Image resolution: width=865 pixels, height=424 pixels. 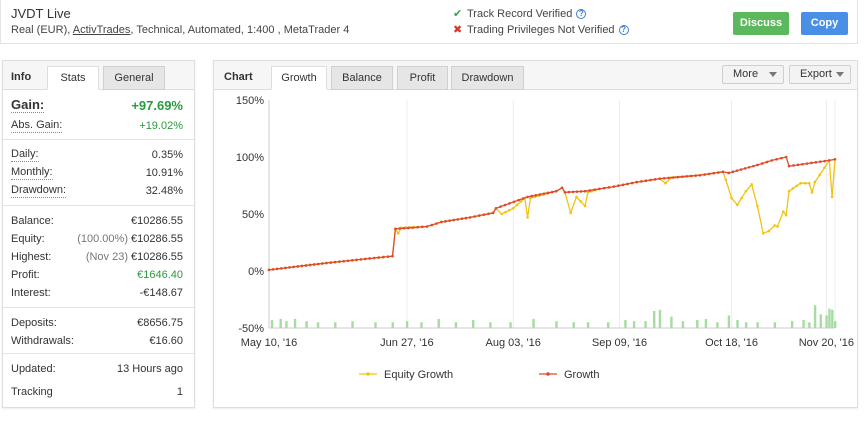 I want to click on stat-value: €8656.75, so click(x=160, y=323).